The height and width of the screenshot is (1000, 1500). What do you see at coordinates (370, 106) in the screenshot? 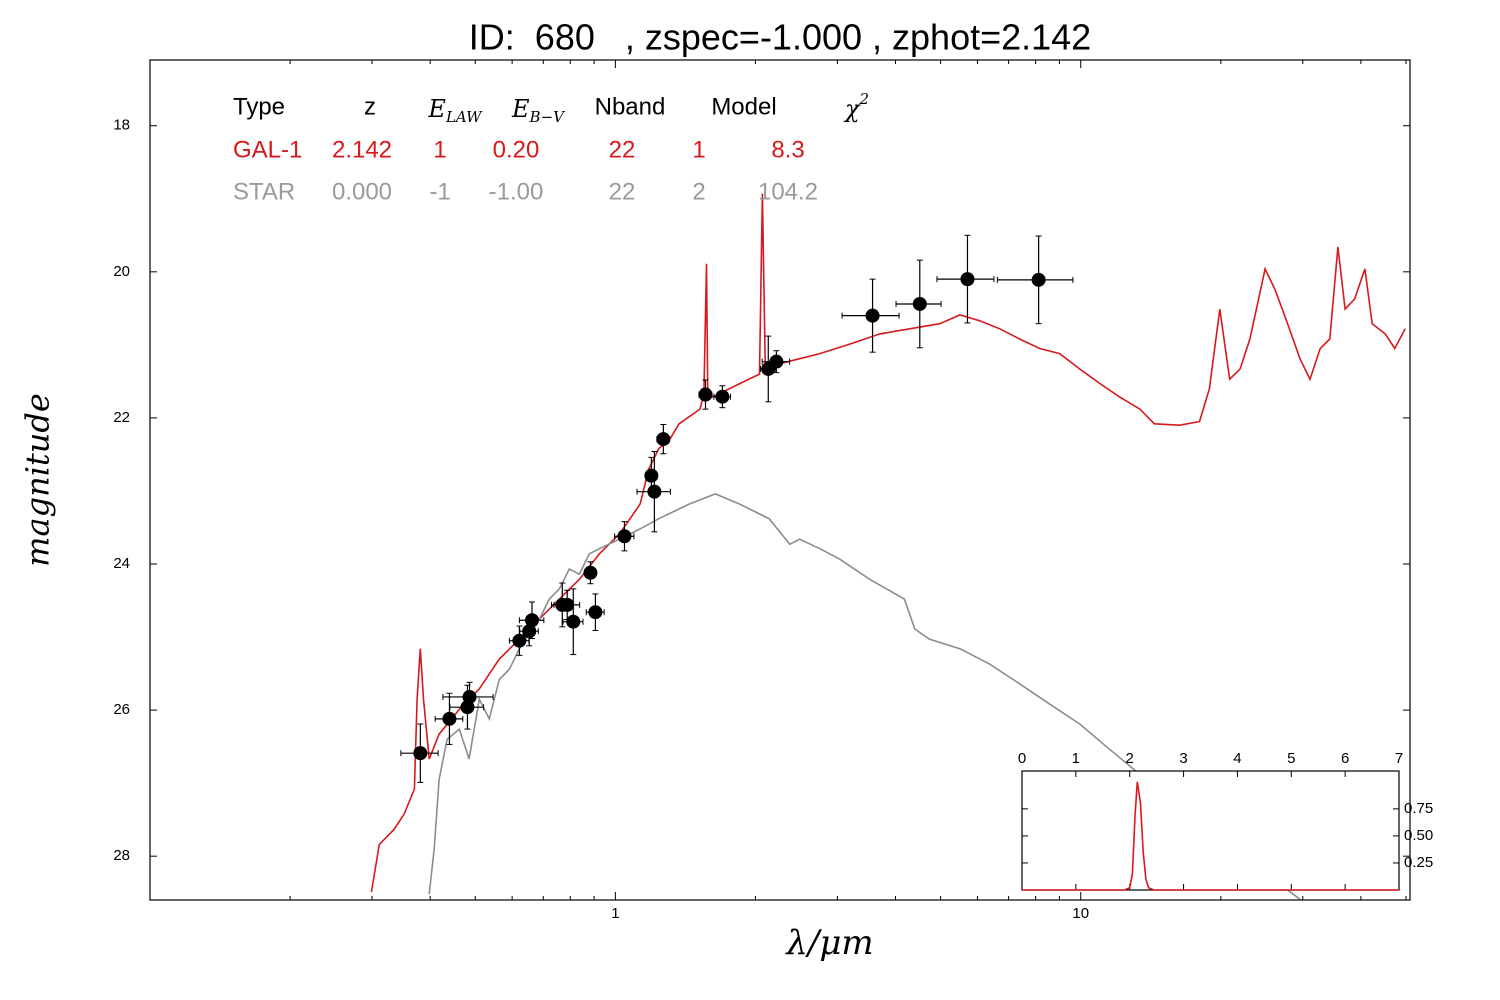
I see `table-header: z` at bounding box center [370, 106].